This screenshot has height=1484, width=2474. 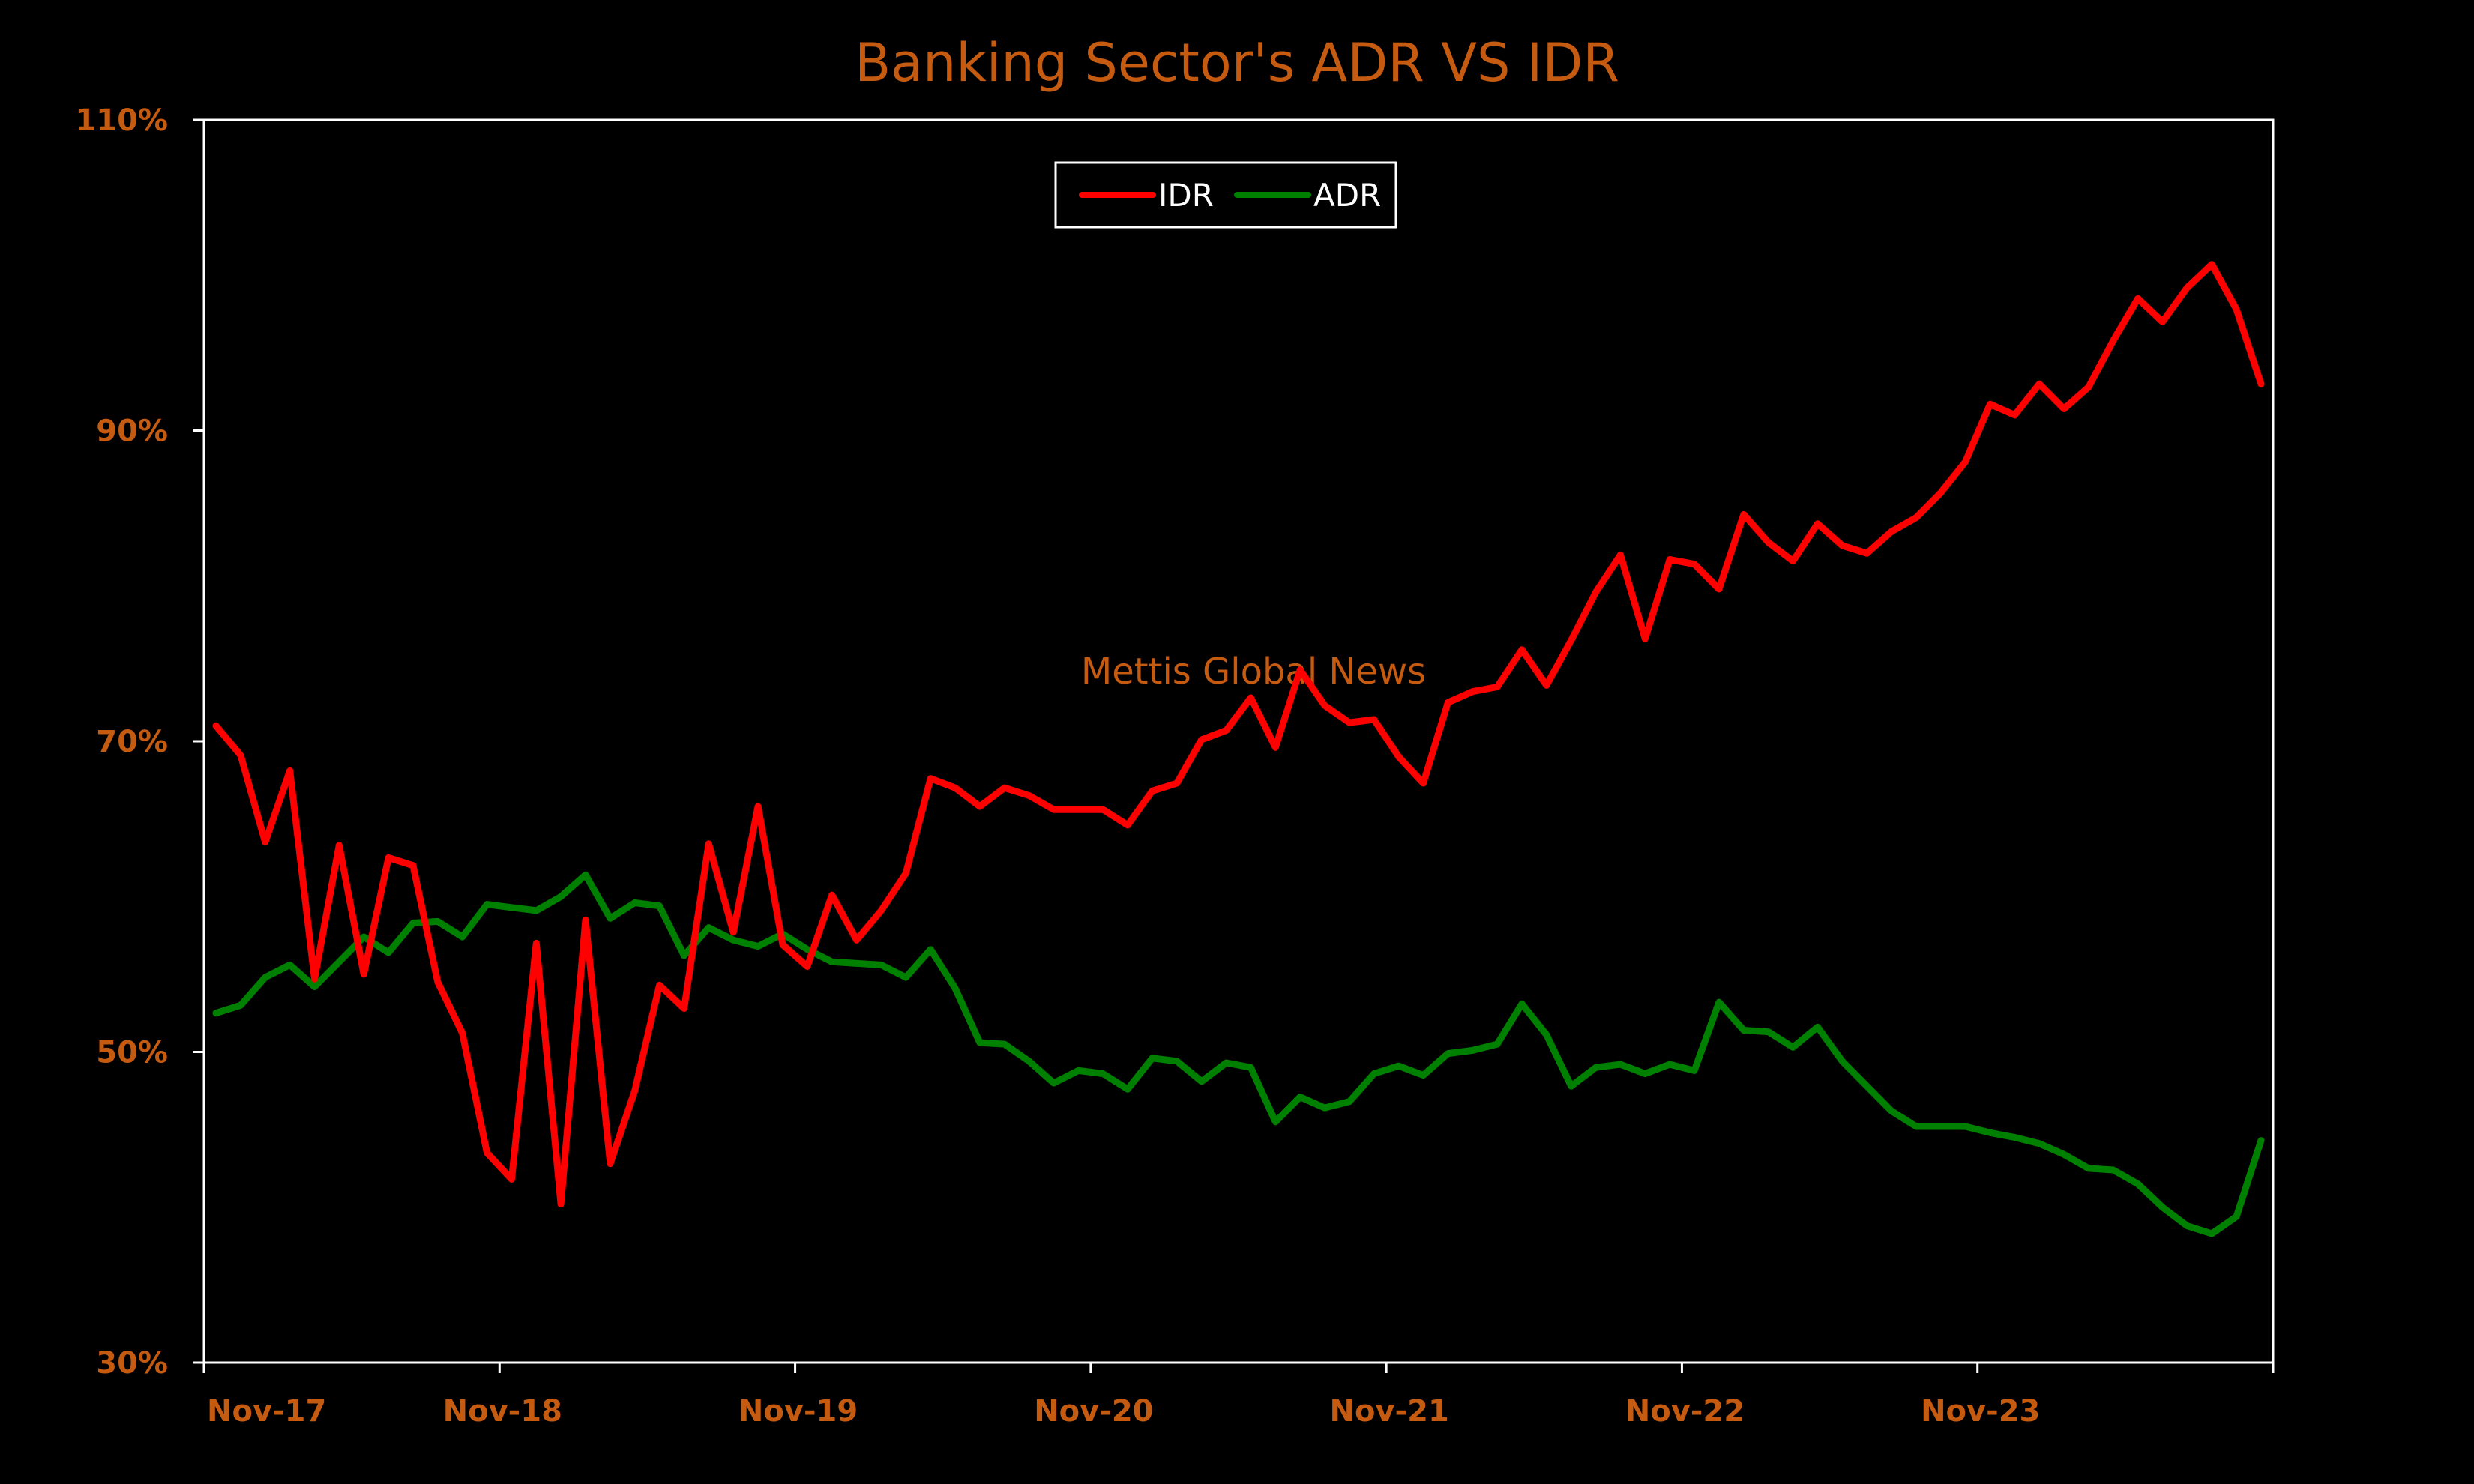 What do you see at coordinates (1253, 672) in the screenshot?
I see `watermark-annotation: Mettis Global News` at bounding box center [1253, 672].